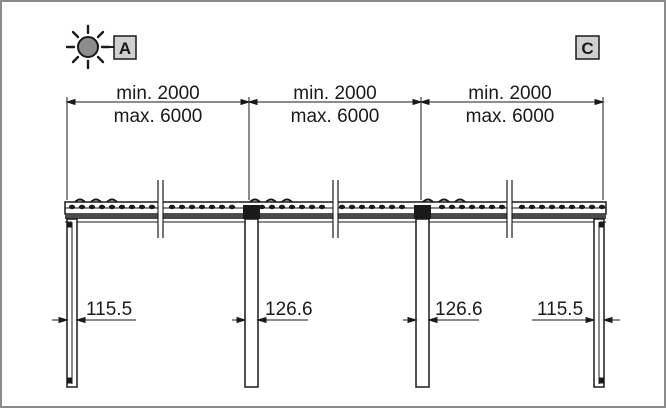 This screenshot has height=408, width=666. I want to click on roof-louvres, so click(337, 204).